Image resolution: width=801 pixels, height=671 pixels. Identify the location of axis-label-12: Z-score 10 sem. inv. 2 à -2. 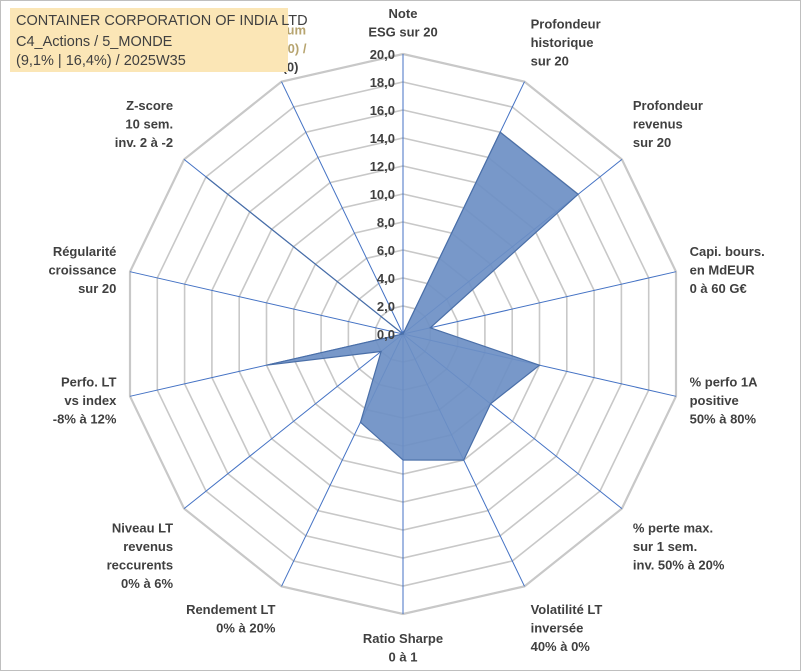
(144, 124).